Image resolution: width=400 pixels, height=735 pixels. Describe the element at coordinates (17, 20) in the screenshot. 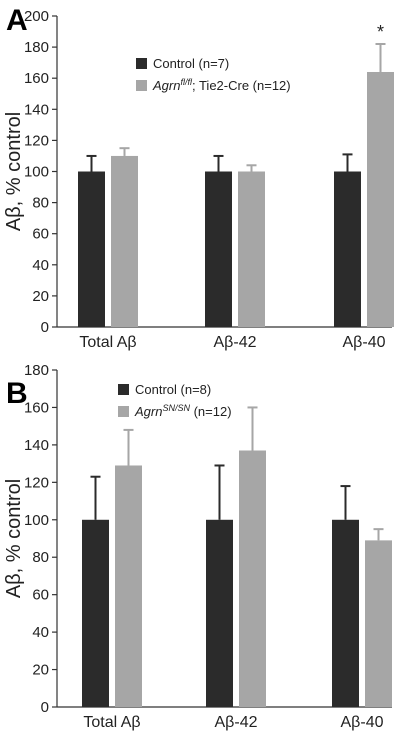

I see `panel-letter: A` at that location.